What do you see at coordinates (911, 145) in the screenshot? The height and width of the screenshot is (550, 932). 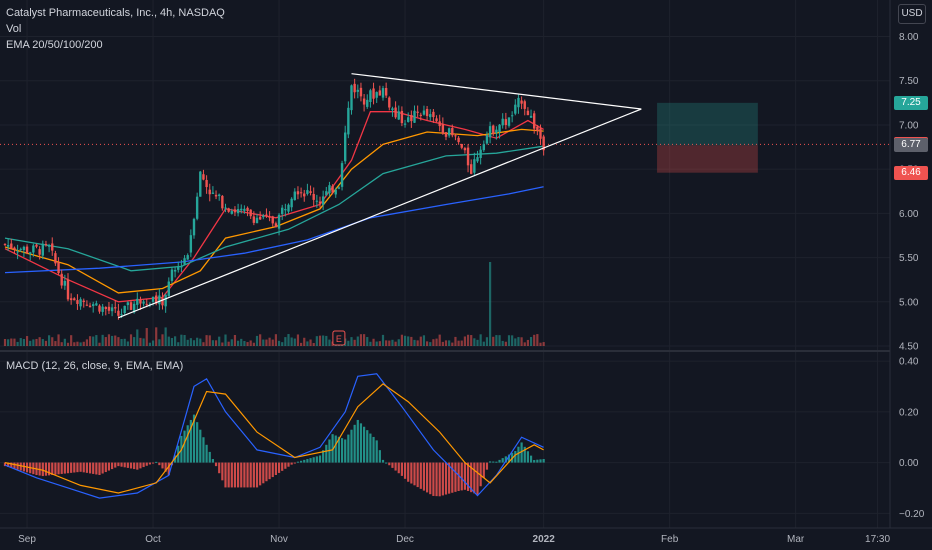 I see `price-tag: 6.77` at bounding box center [911, 145].